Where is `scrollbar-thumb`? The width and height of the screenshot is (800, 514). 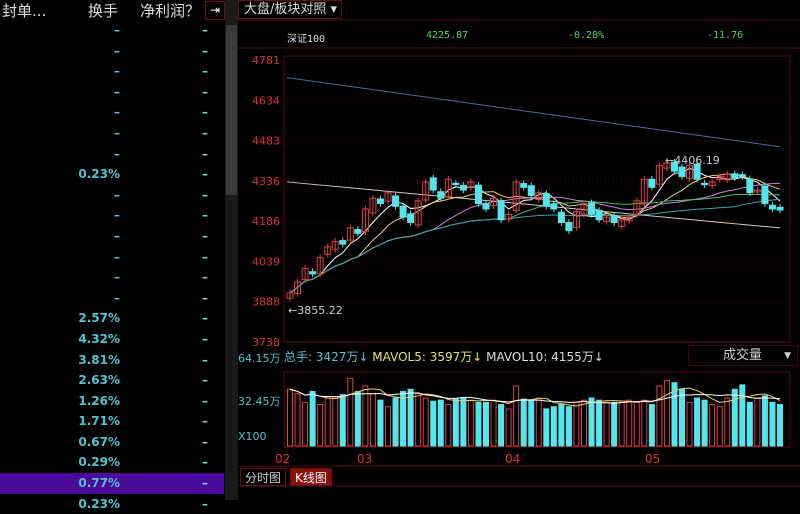 scrollbar-thumb is located at coordinates (231, 110).